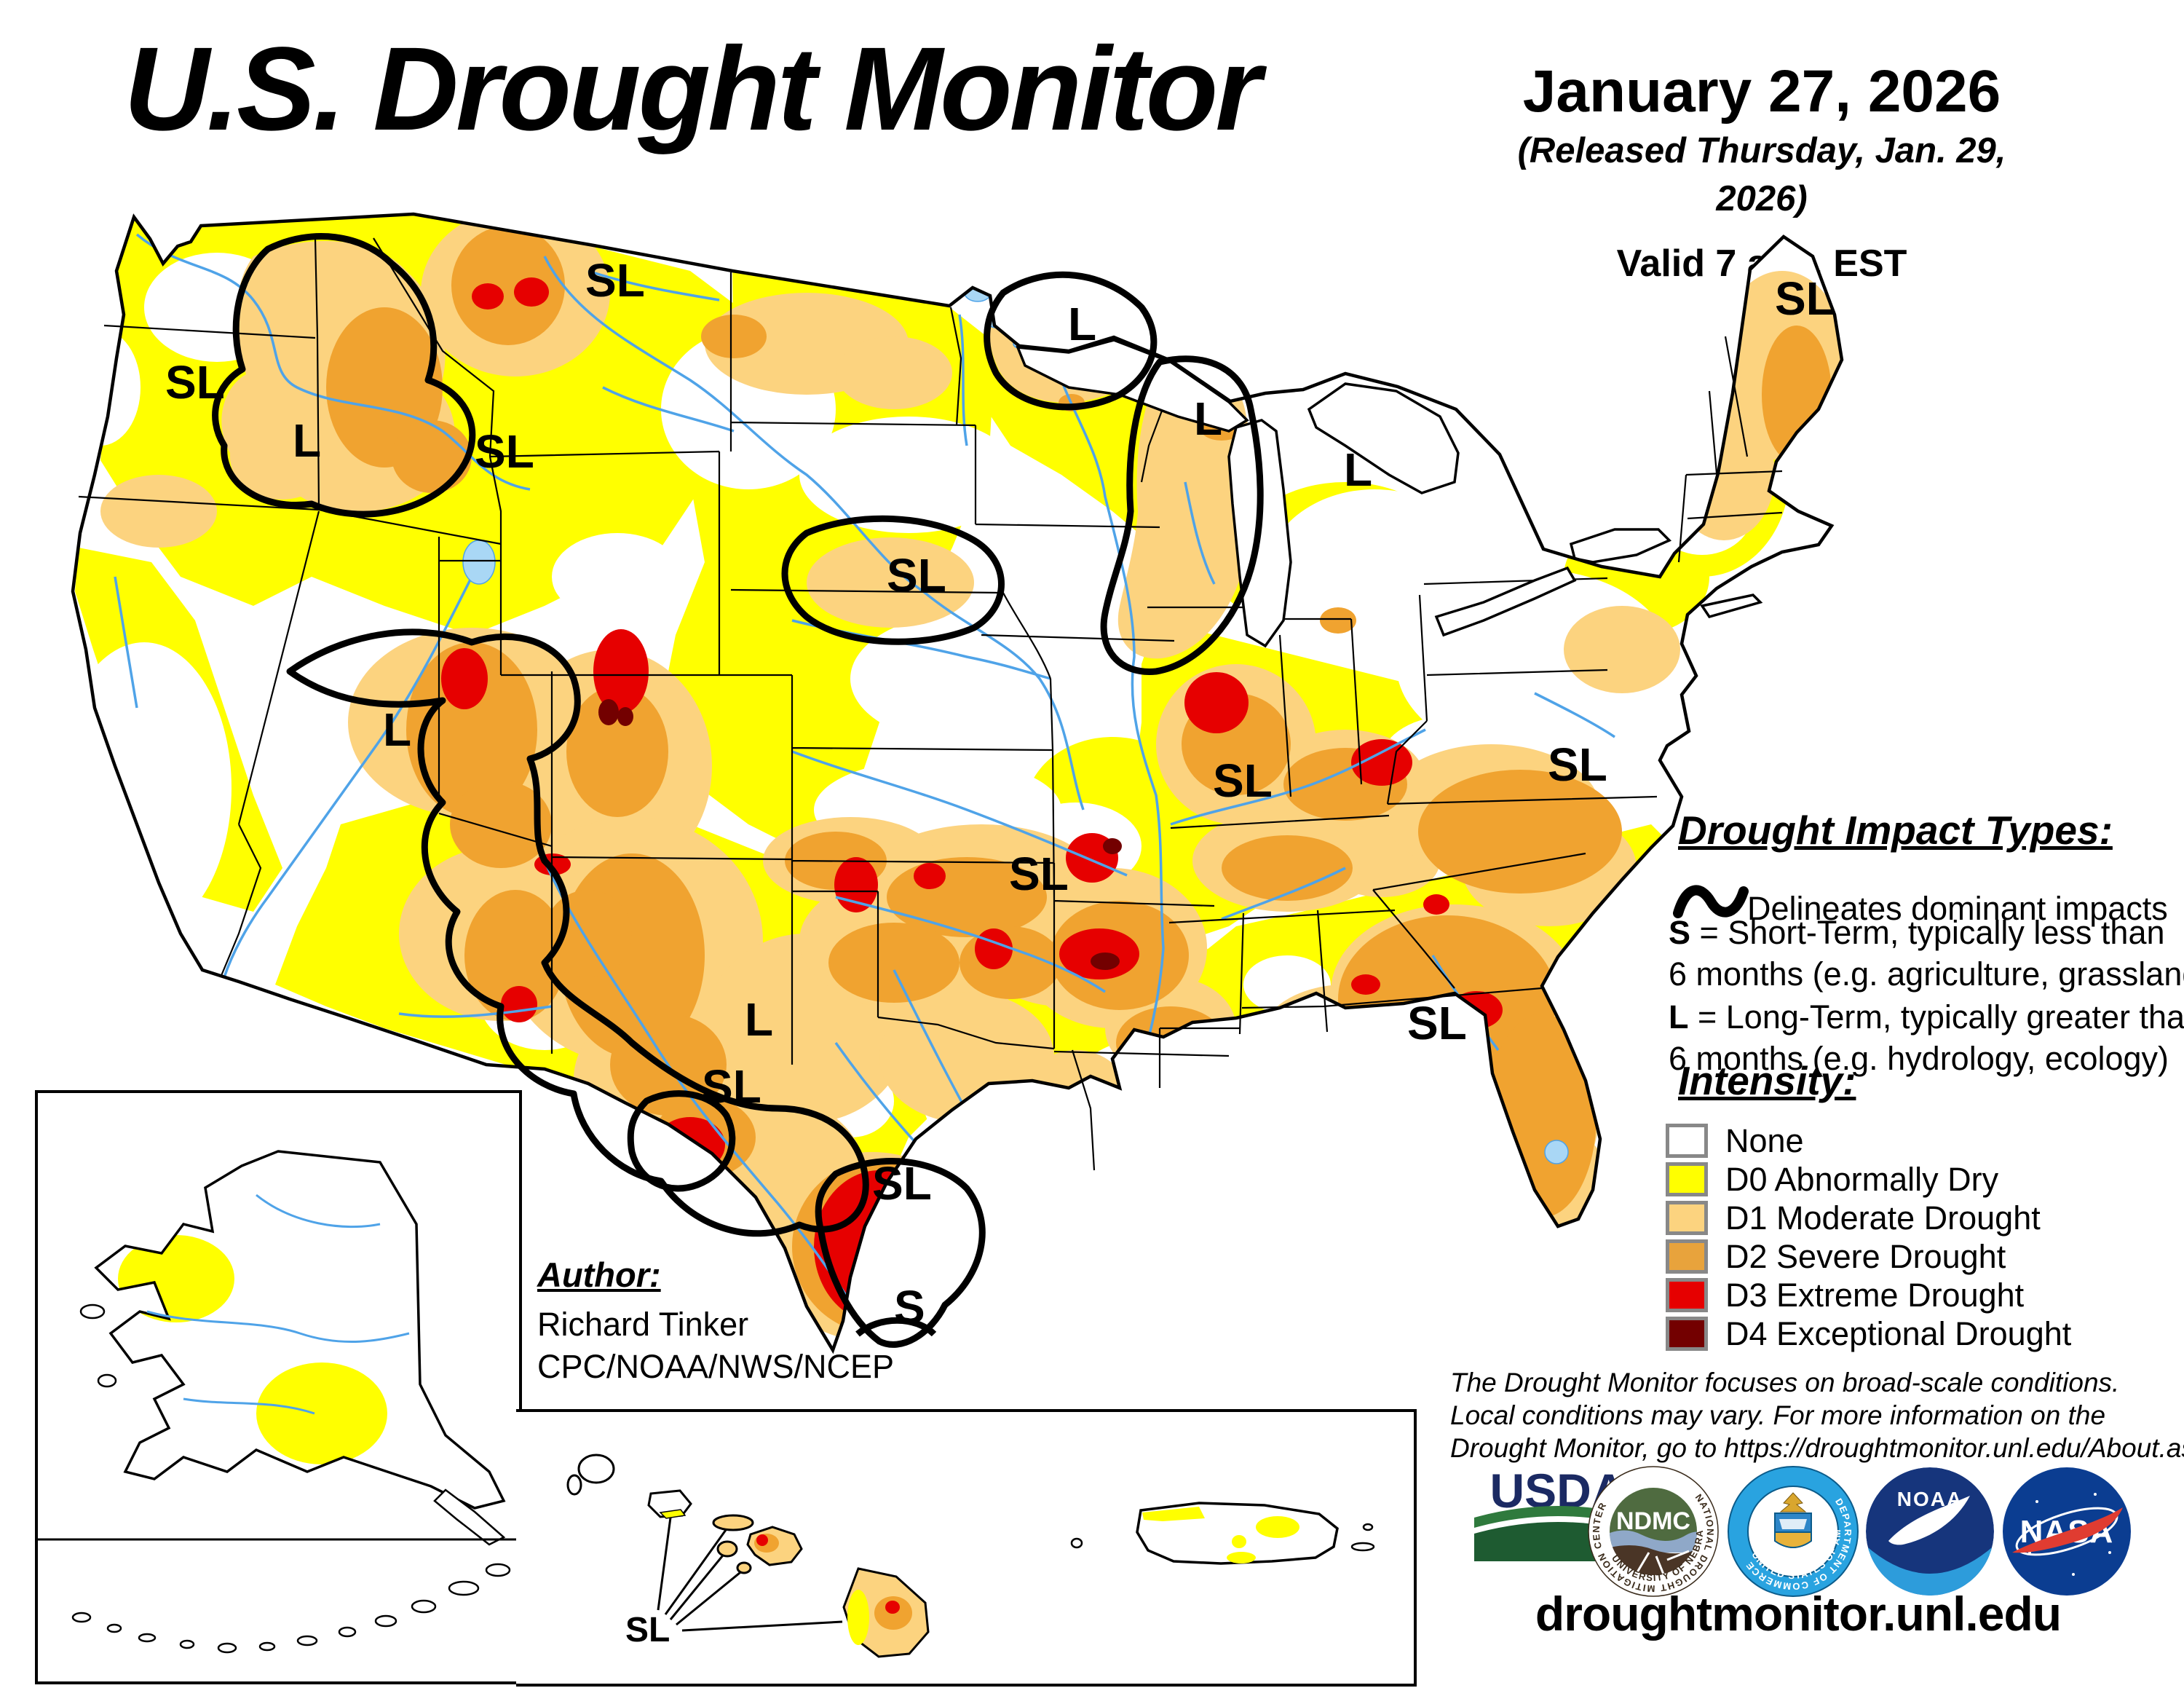  Describe the element at coordinates (1620, 546) in the screenshot. I see `lake-ontario` at that location.